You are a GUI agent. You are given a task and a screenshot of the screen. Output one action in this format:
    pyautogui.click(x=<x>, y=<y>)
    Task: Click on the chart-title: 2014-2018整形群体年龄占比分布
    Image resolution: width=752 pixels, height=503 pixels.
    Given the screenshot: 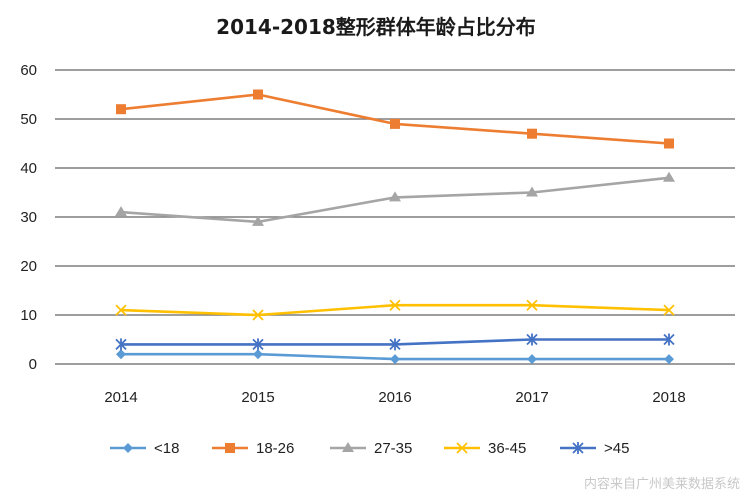 What is the action you would take?
    pyautogui.click(x=376, y=27)
    